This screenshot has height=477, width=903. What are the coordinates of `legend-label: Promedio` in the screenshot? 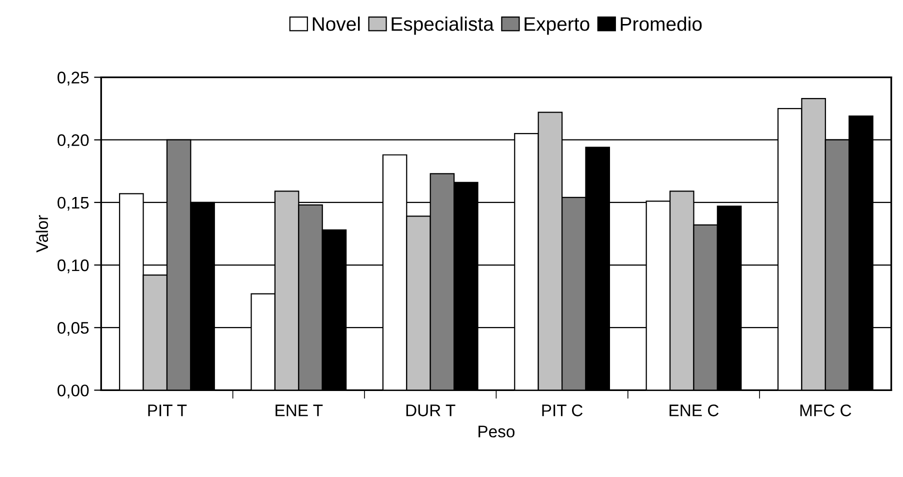 It's located at (661, 23).